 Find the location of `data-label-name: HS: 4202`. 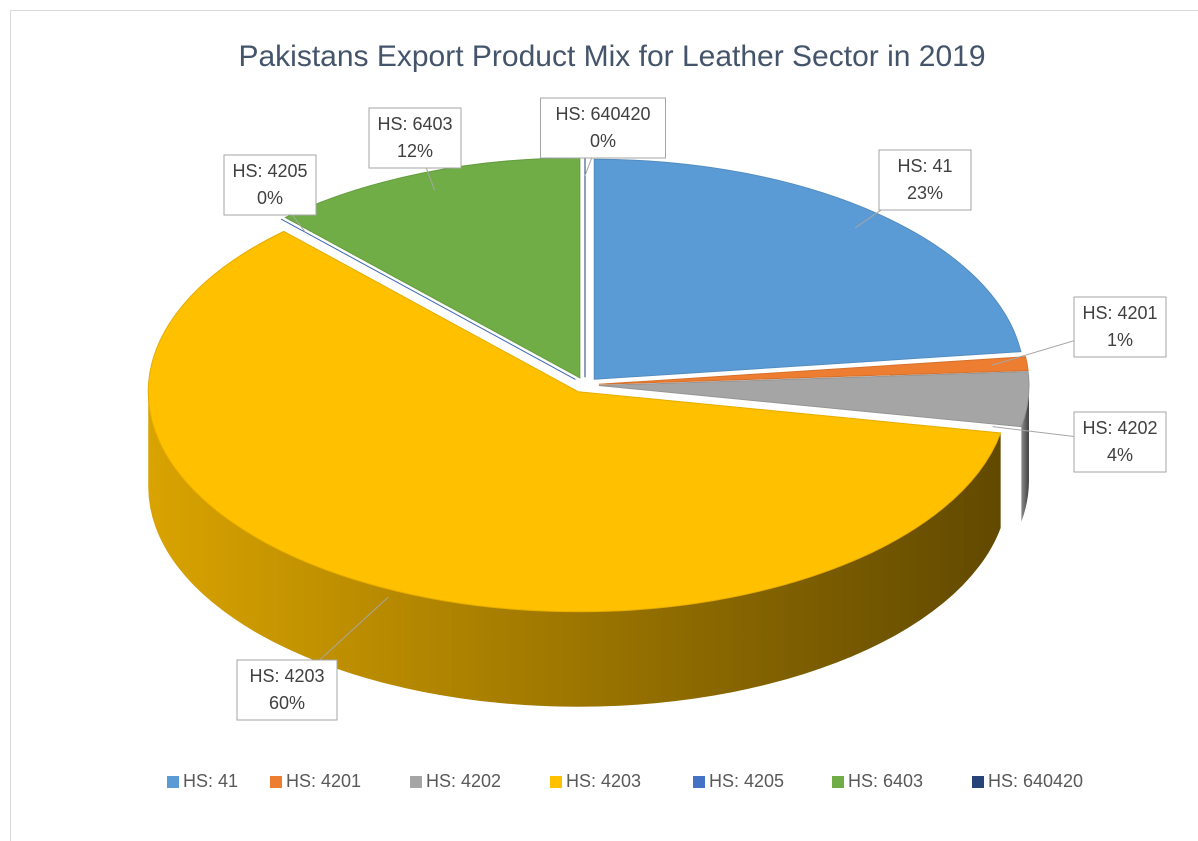

data-label-name: HS: 4202 is located at coordinates (1119, 428).